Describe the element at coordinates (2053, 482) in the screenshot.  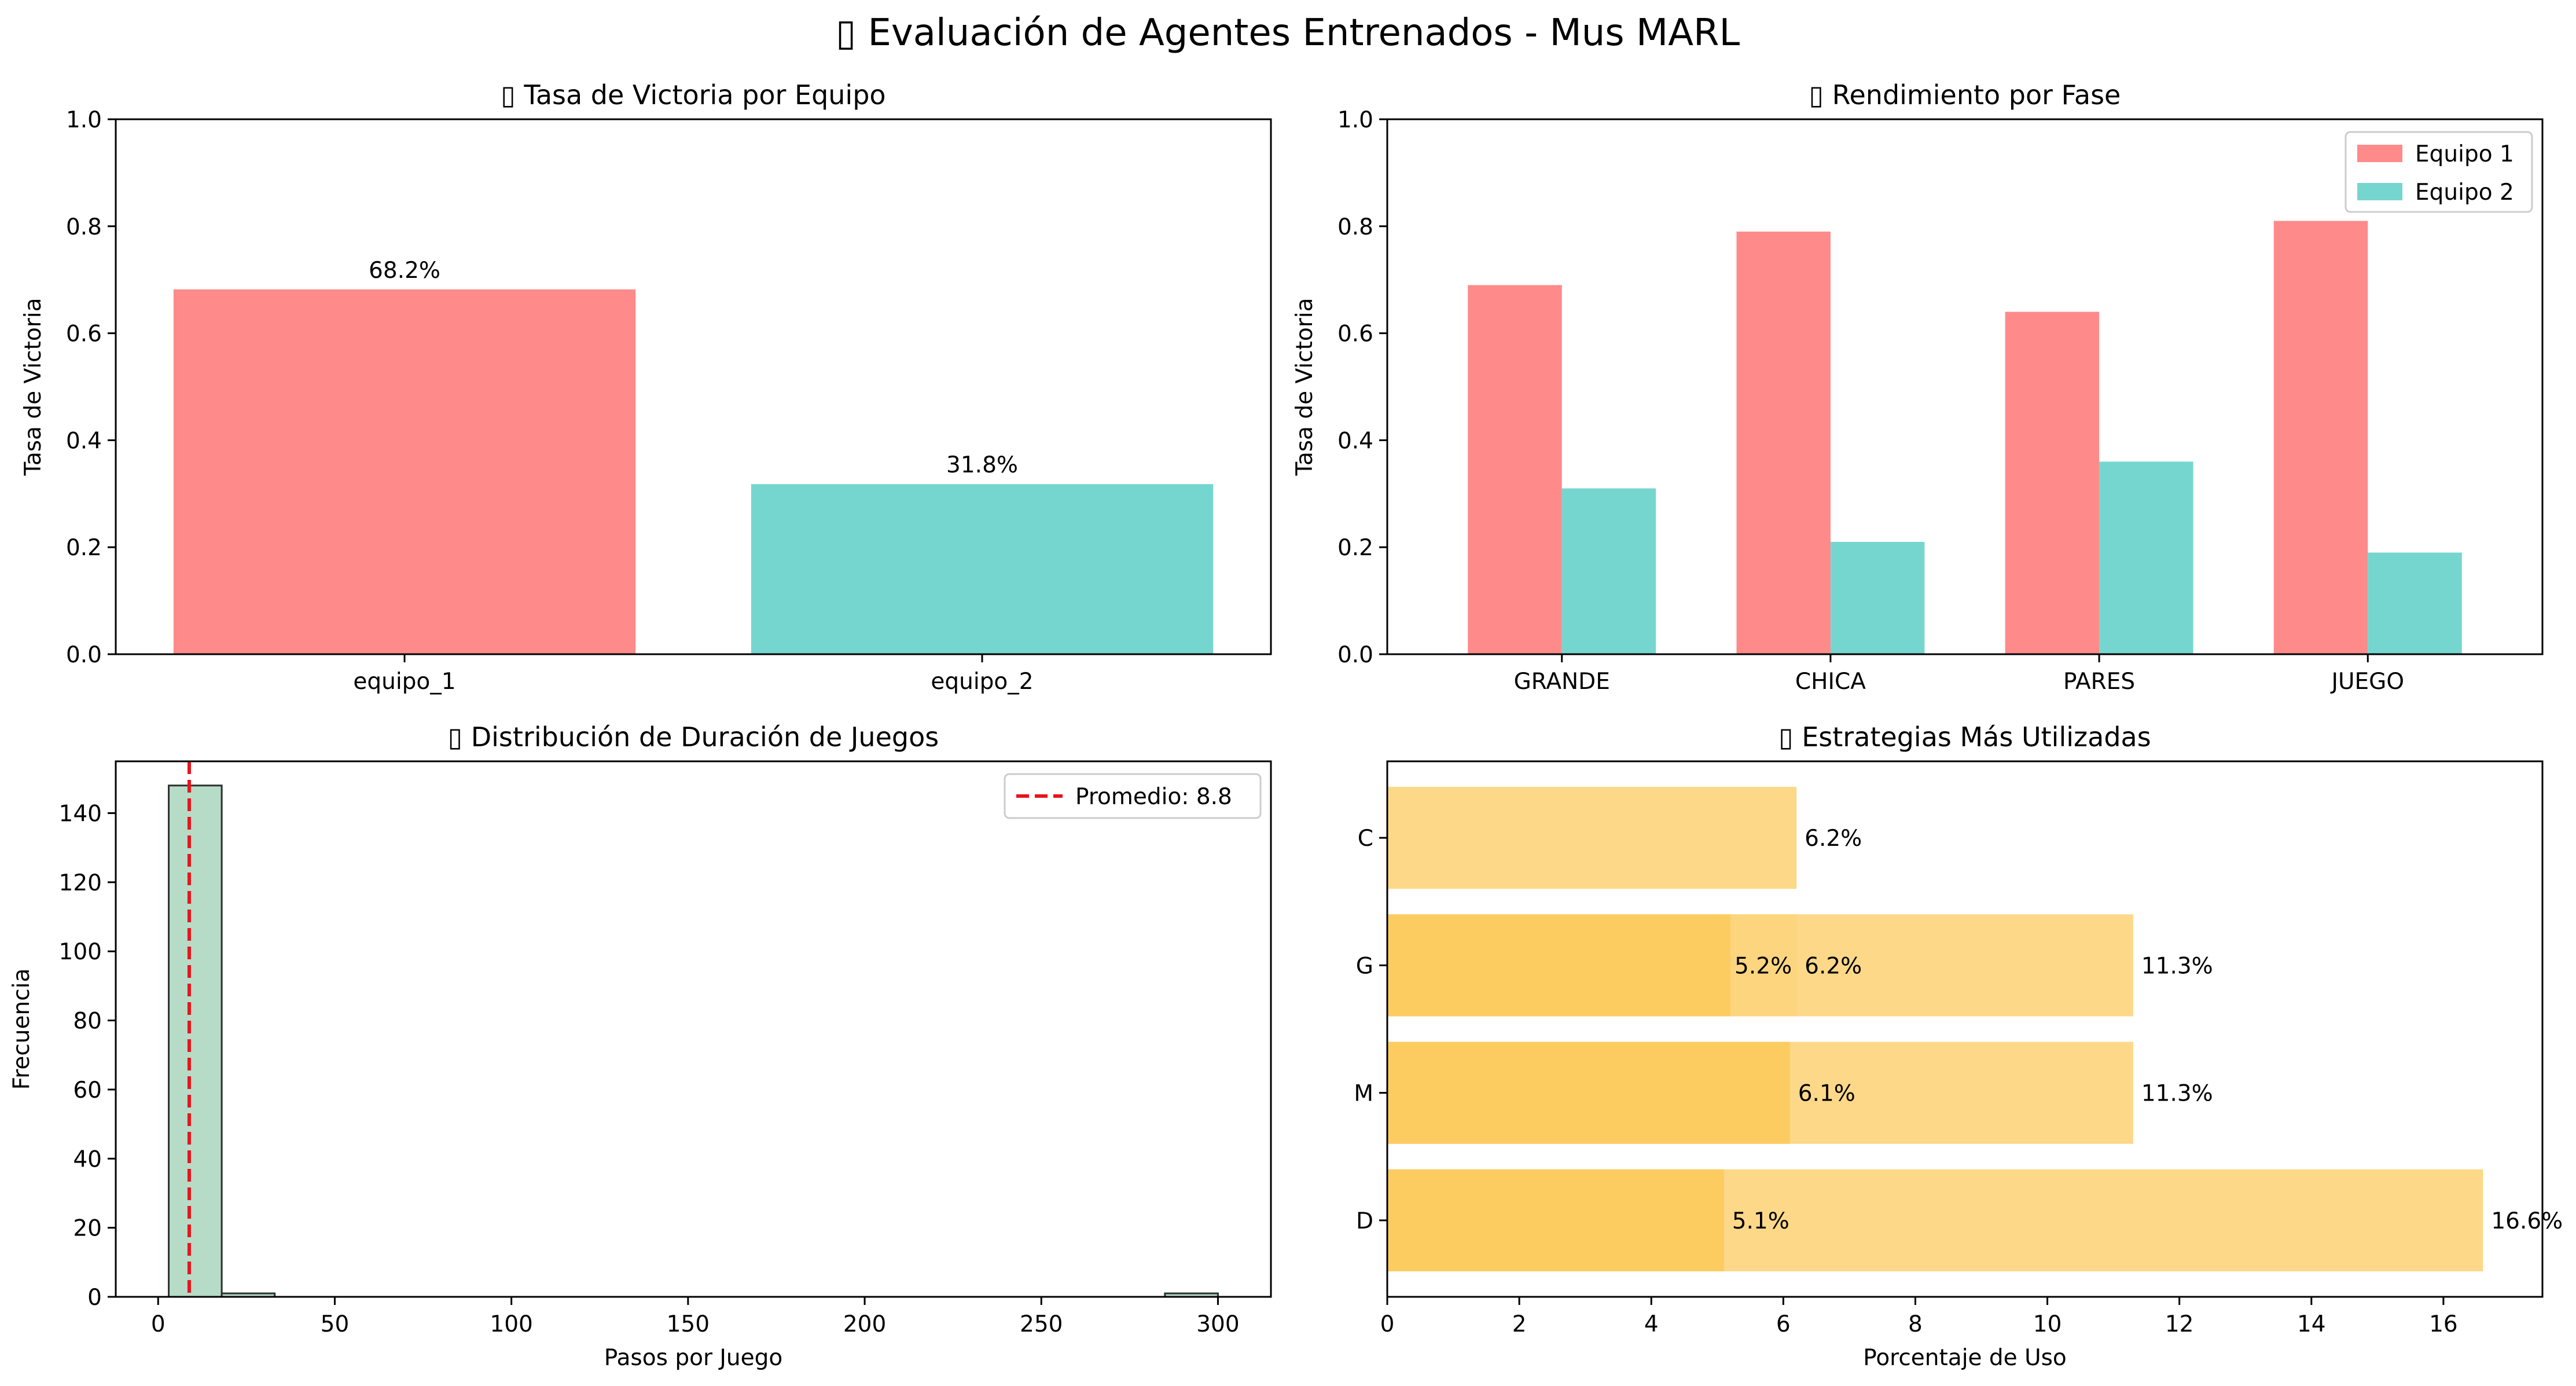
I see `bar-equipo-1-pares` at that location.